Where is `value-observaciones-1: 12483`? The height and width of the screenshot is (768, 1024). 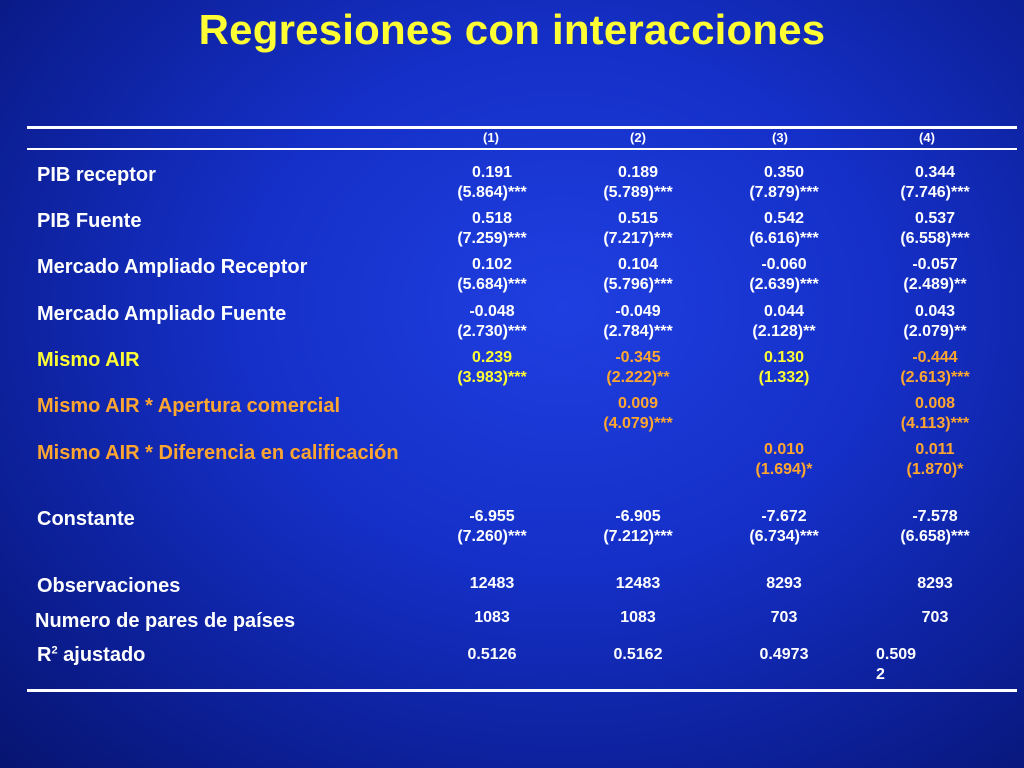
value-observaciones-1: 12483 is located at coordinates (492, 583).